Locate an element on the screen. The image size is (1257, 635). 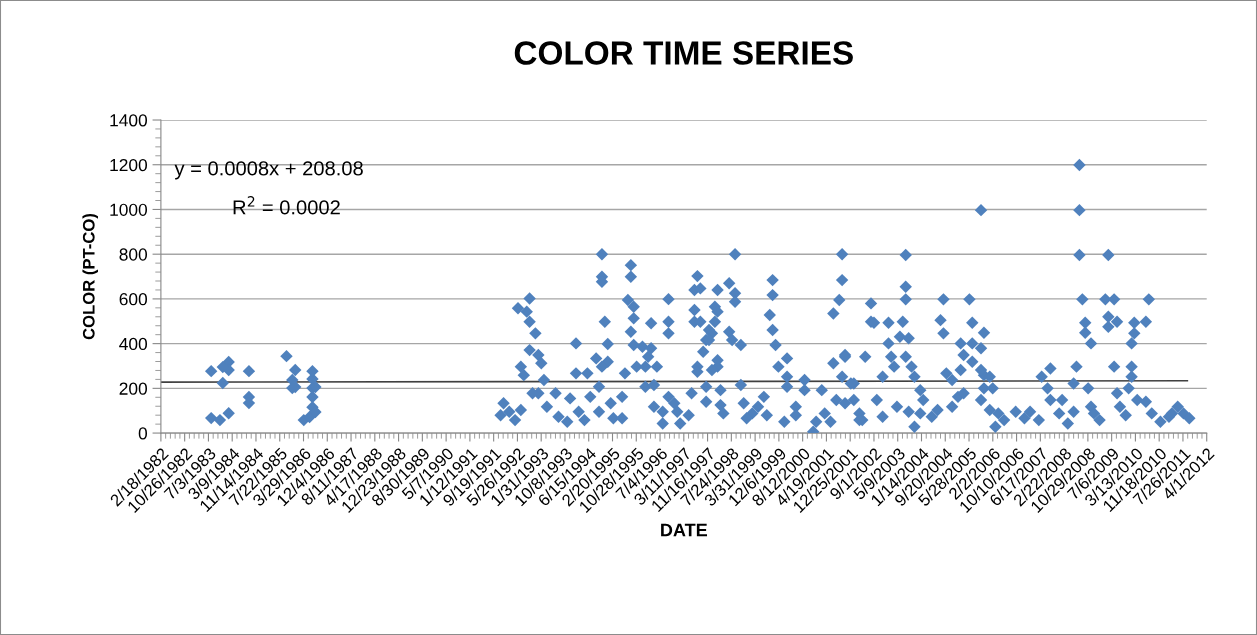
y-tick-label: 600 is located at coordinates (133, 299).